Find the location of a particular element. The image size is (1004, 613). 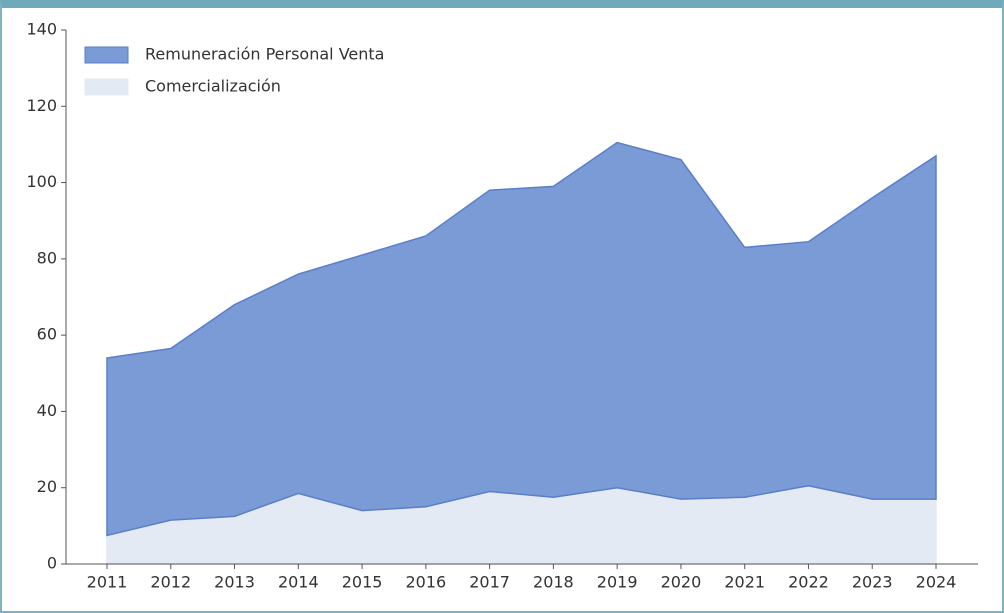

x-tick-label: 2014 is located at coordinates (298, 582).